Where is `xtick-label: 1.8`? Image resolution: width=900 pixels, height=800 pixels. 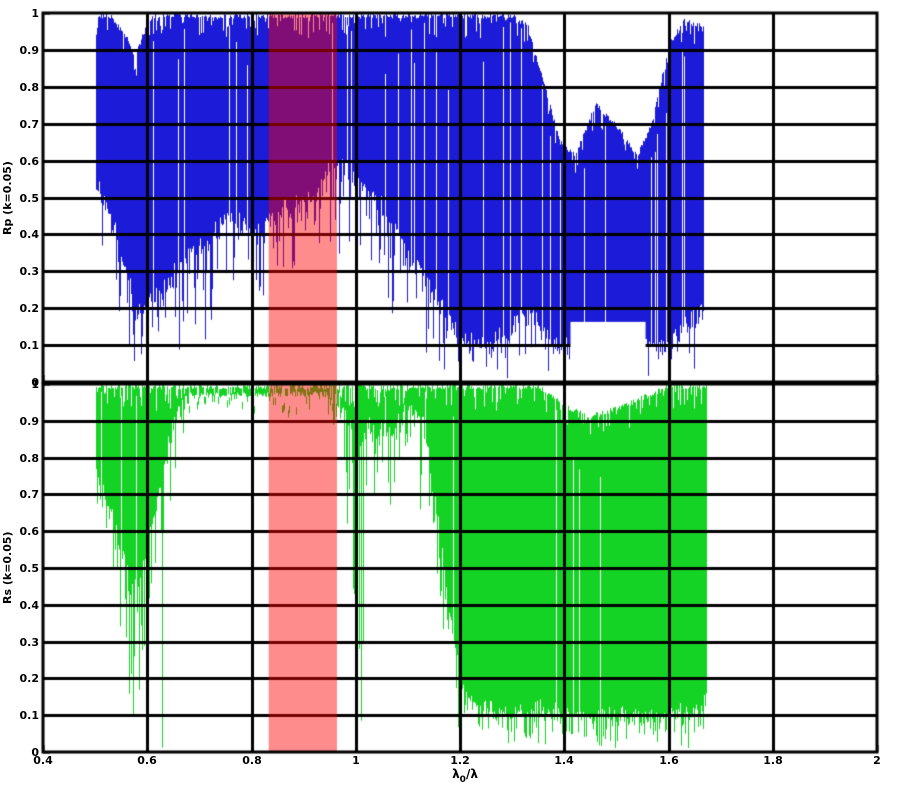 xtick-label: 1.8 is located at coordinates (773, 760).